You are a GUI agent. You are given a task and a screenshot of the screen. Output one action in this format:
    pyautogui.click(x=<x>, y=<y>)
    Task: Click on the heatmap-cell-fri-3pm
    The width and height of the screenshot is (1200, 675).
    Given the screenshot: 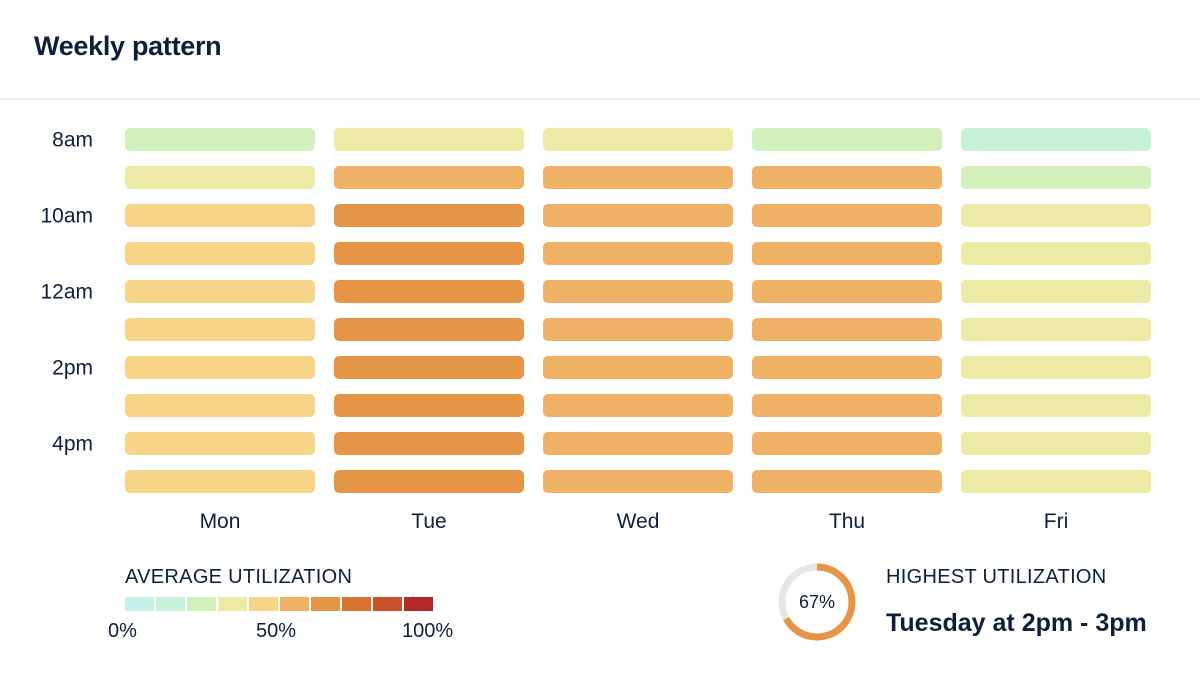 What is the action you would take?
    pyautogui.click(x=1056, y=405)
    